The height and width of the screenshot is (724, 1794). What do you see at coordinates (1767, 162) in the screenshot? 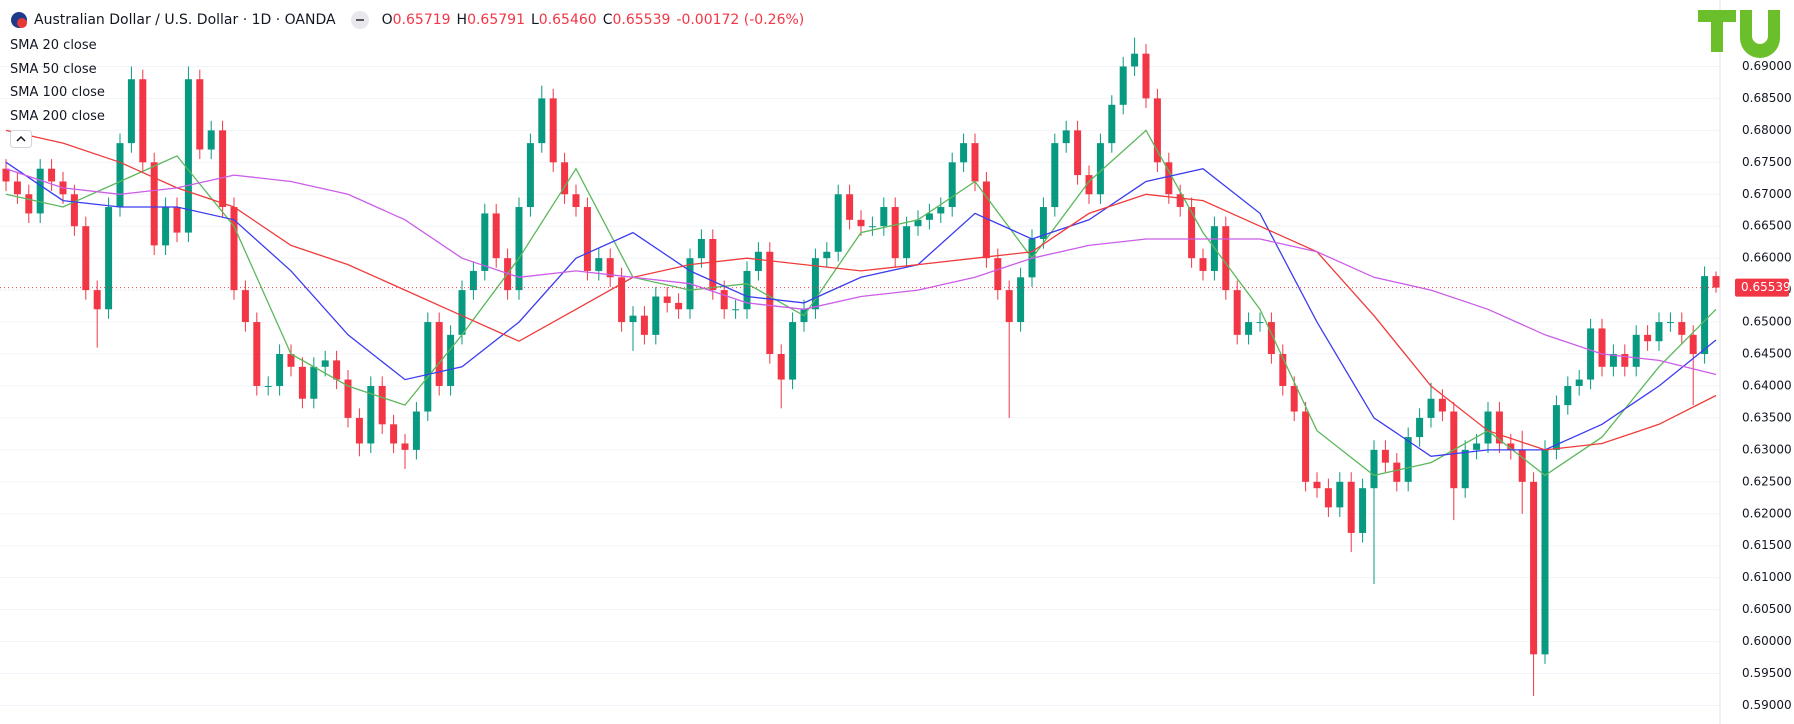
I see `y-tick-label: 0.67500` at bounding box center [1767, 162].